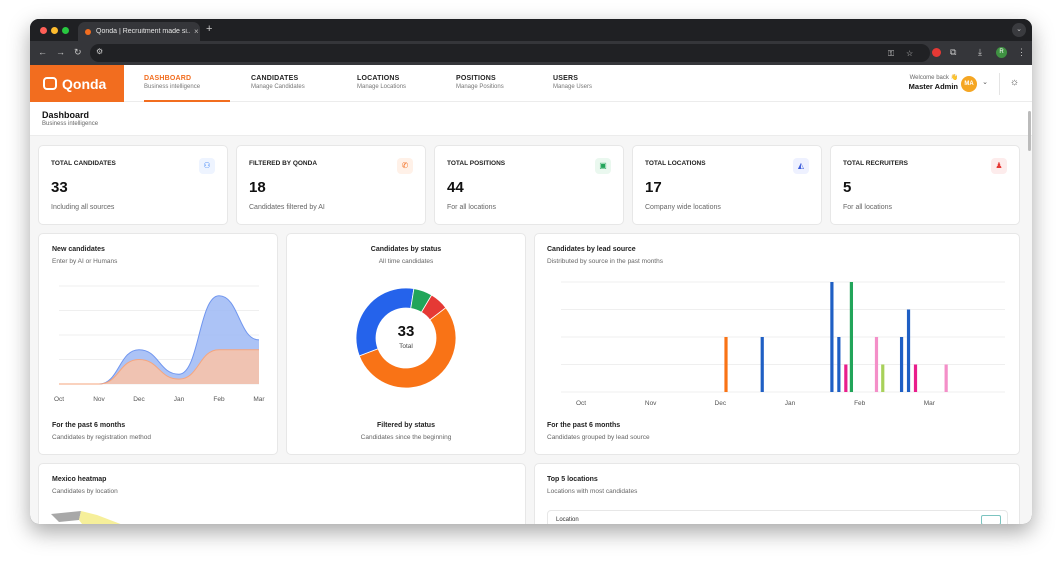  I want to click on stat-value: 33, so click(59, 187).